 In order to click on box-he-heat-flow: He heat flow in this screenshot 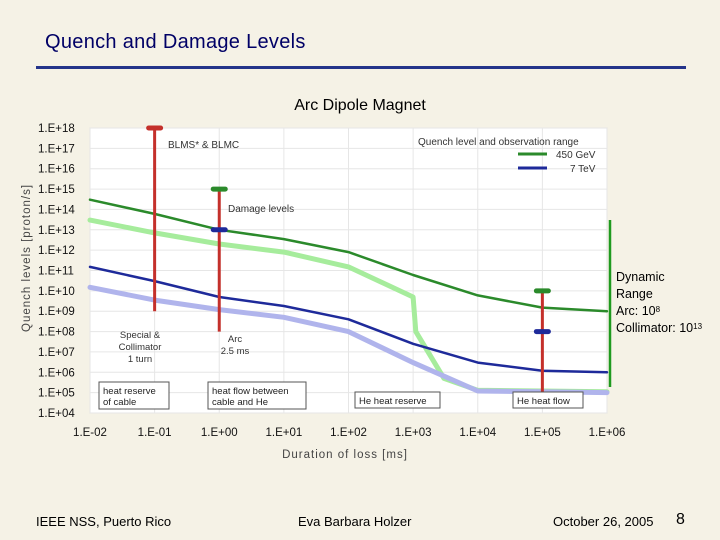, I will do `click(548, 400)`.